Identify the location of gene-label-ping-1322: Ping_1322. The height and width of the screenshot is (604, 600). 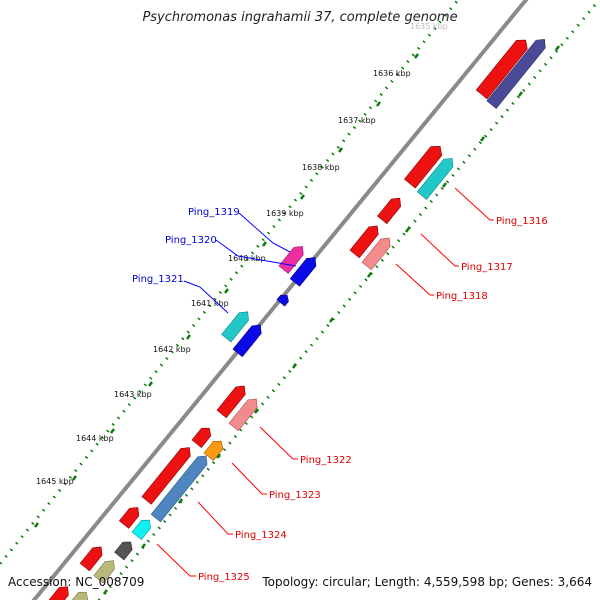
(326, 460).